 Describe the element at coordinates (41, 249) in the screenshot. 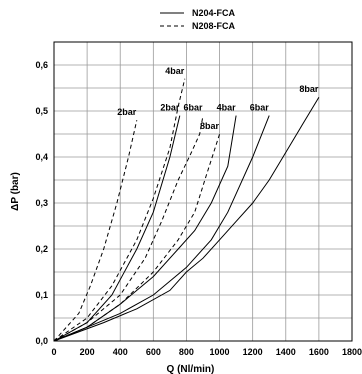

I see `y-tick-label: 0,2` at that location.